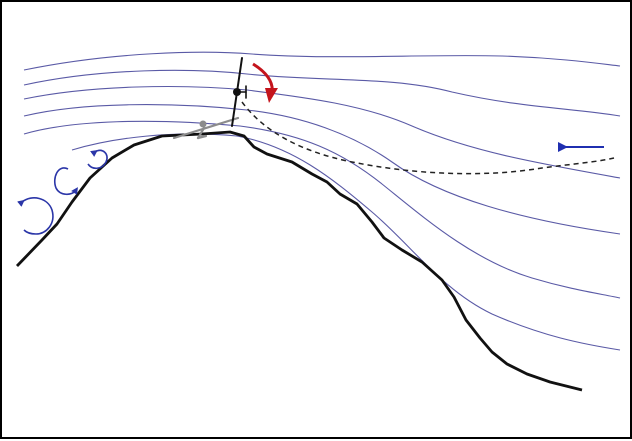 The height and width of the screenshot is (441, 632). Describe the element at coordinates (428, 138) in the screenshot. I see `flight-path` at that location.